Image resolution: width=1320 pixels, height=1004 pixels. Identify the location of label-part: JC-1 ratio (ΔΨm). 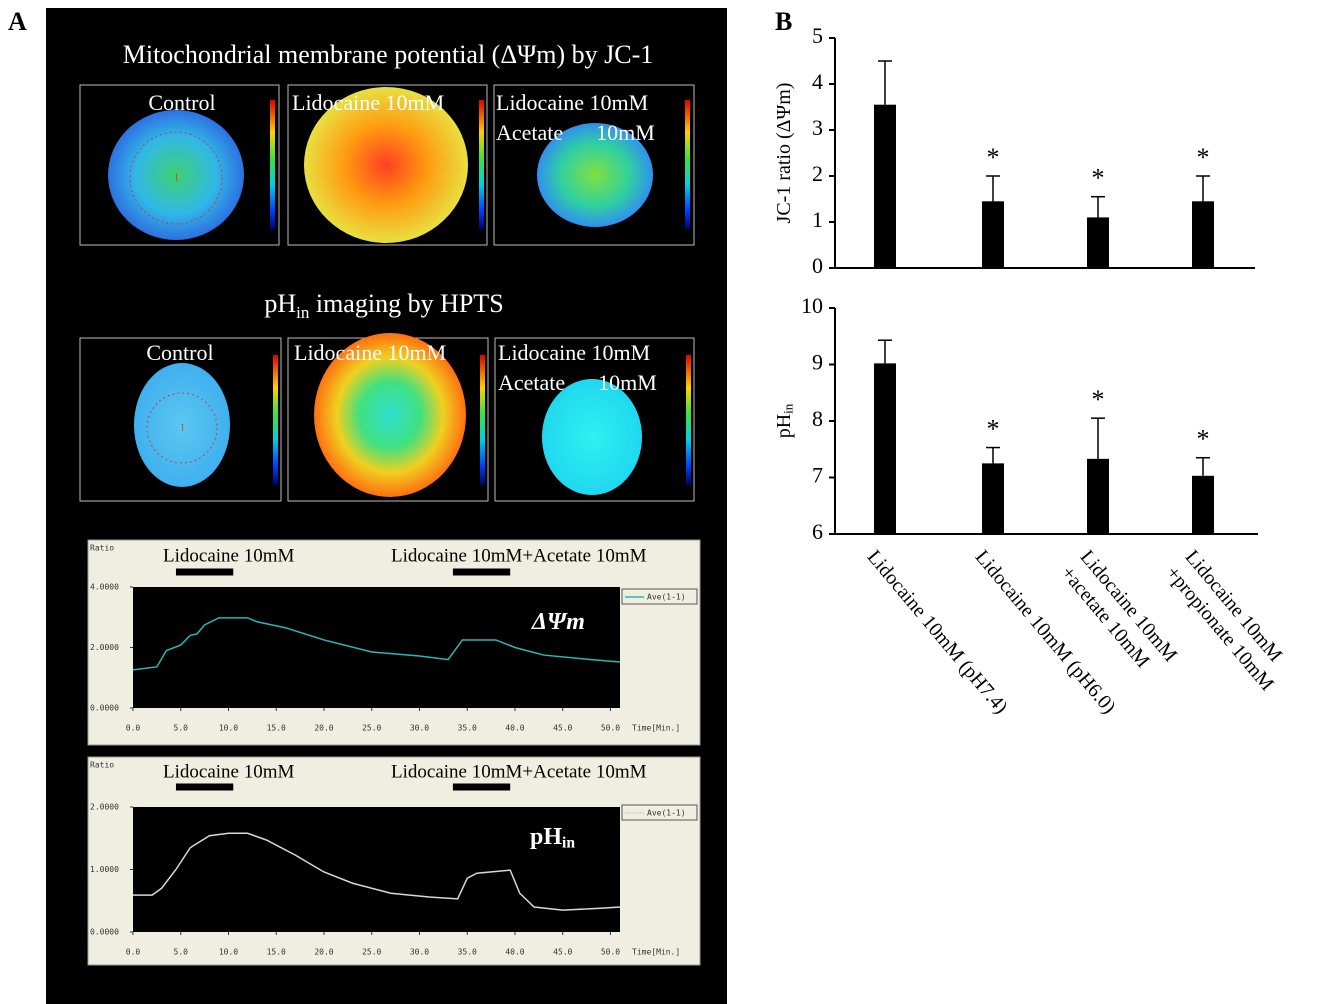
(784, 153).